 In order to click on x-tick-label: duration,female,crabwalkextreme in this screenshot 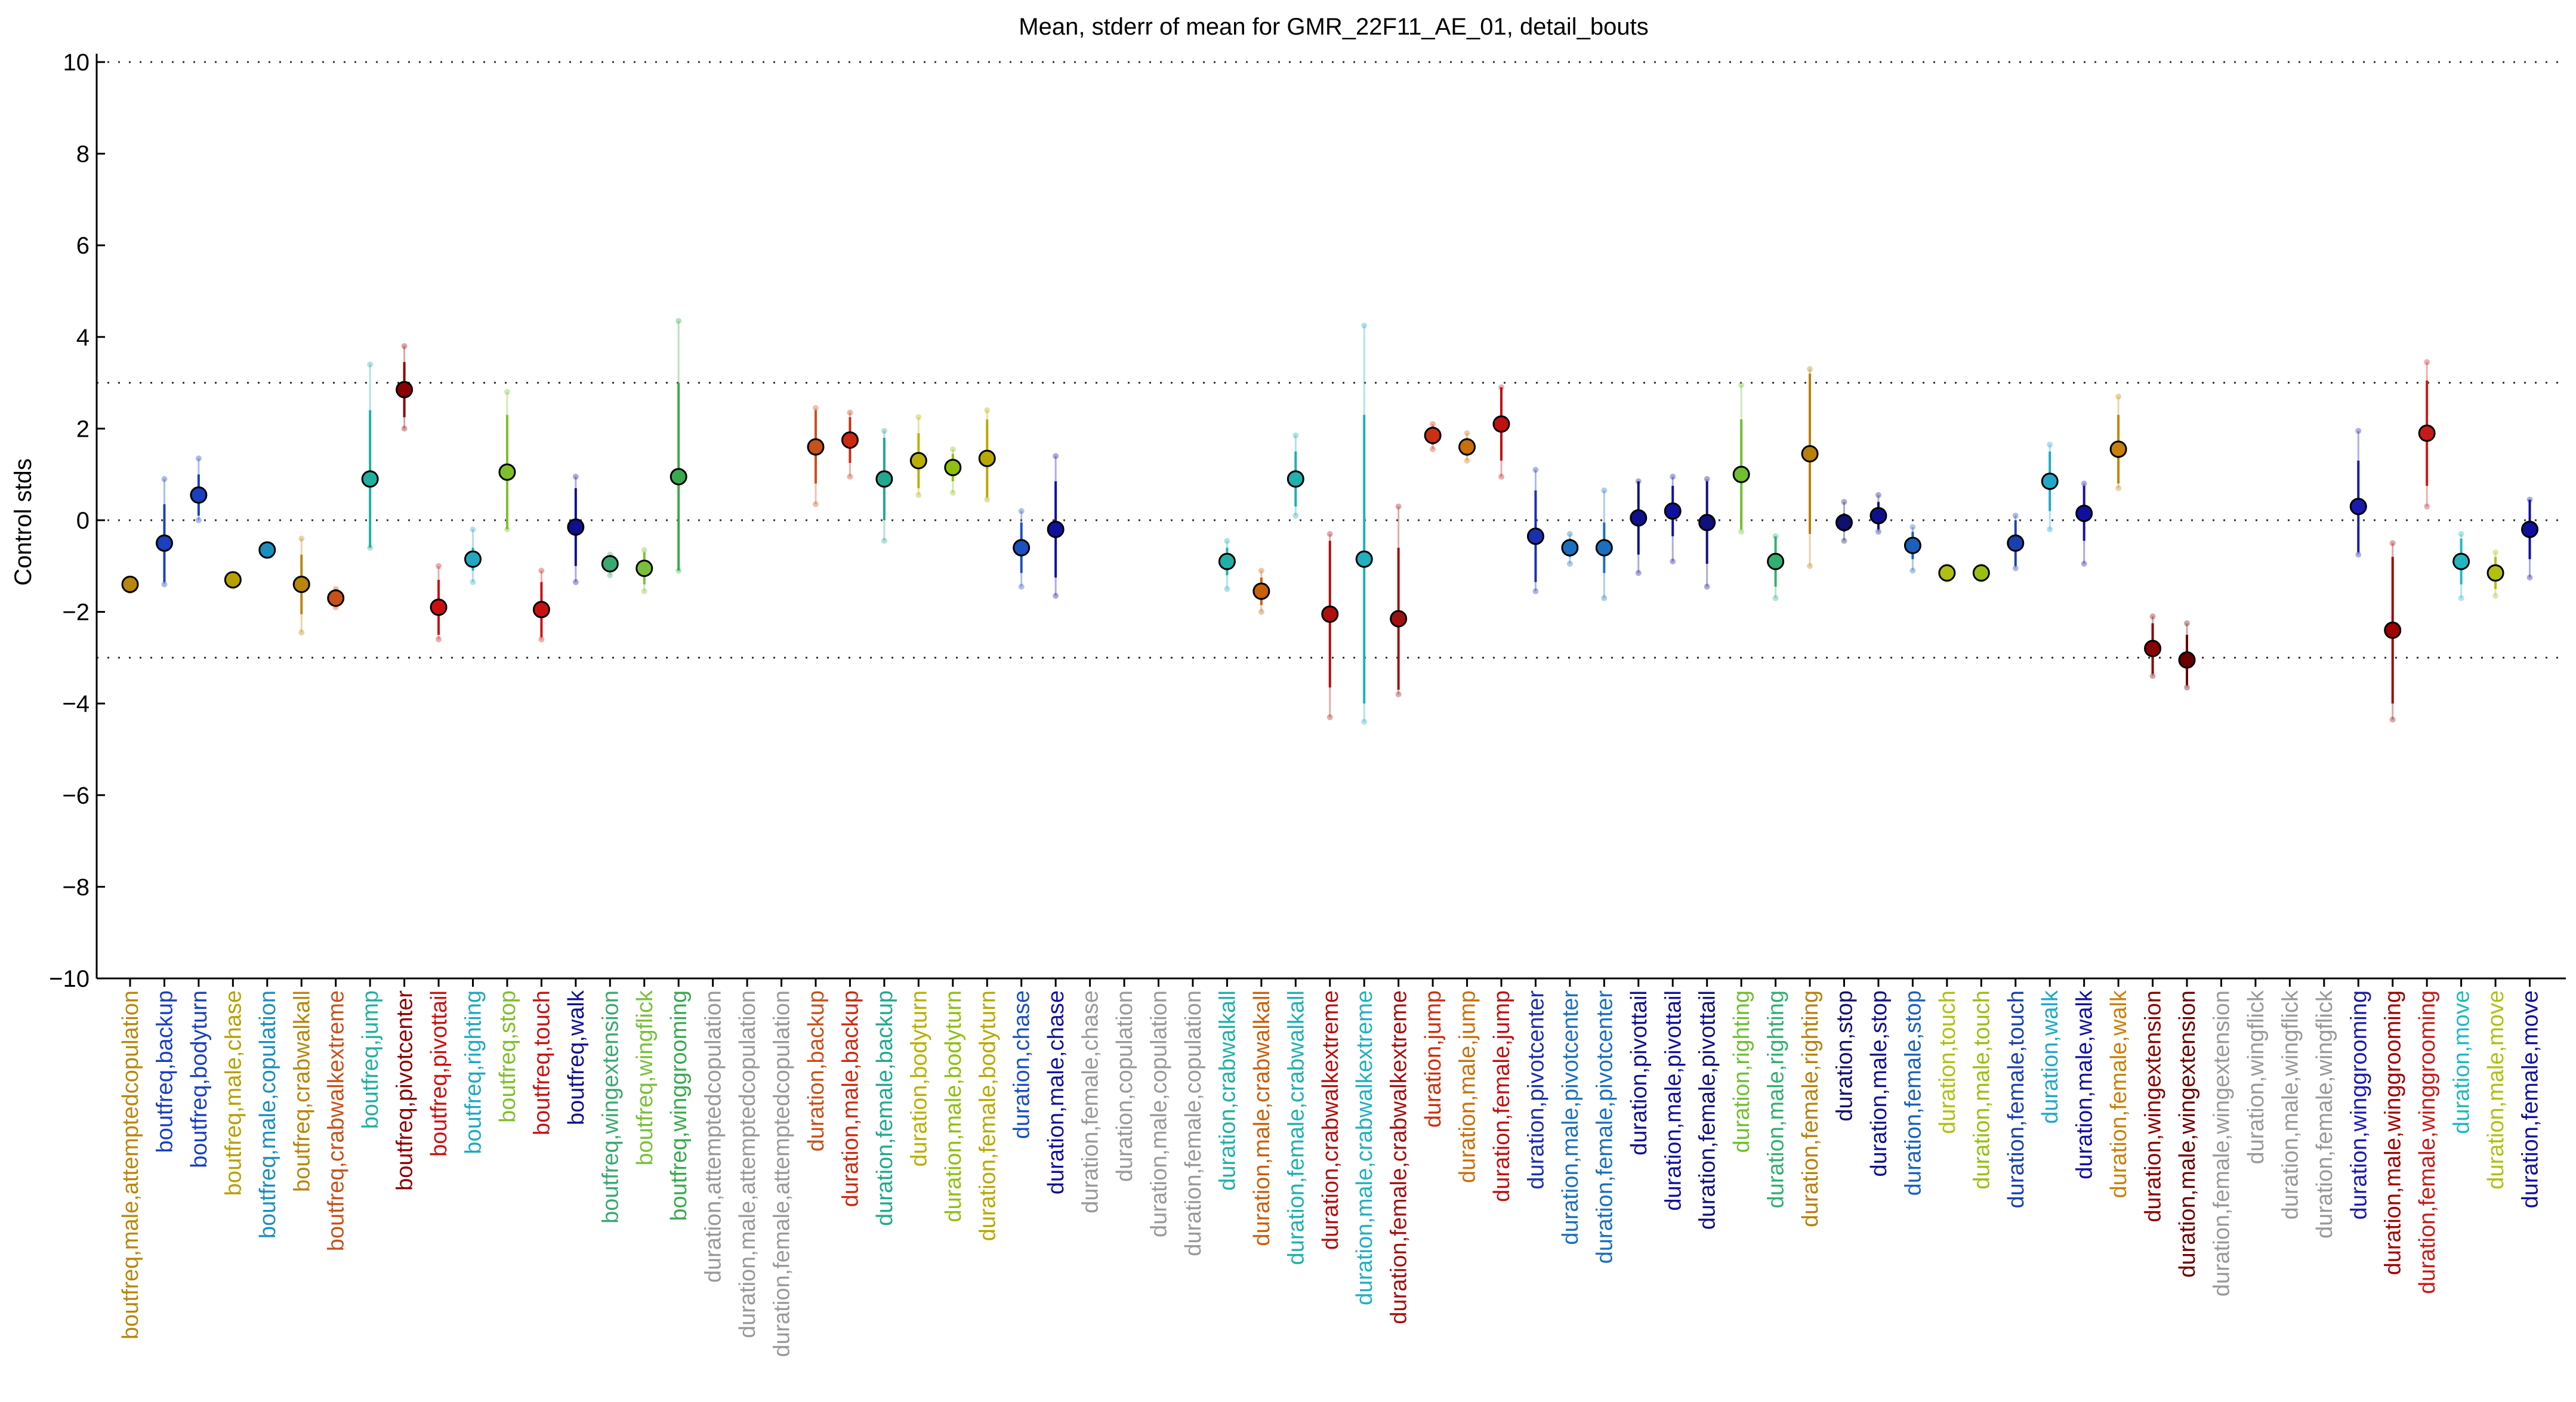, I will do `click(1399, 1157)`.